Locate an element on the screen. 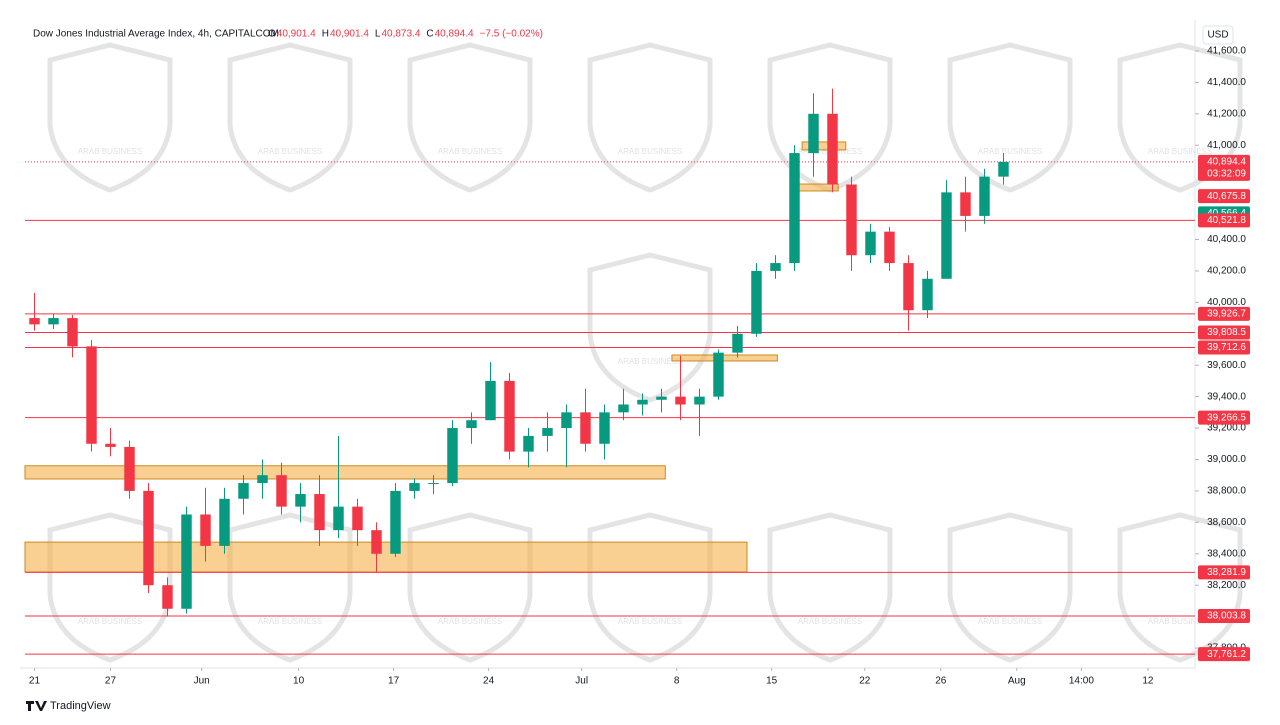 The image size is (1280, 725). x-tick-label: 12 is located at coordinates (1148, 681).